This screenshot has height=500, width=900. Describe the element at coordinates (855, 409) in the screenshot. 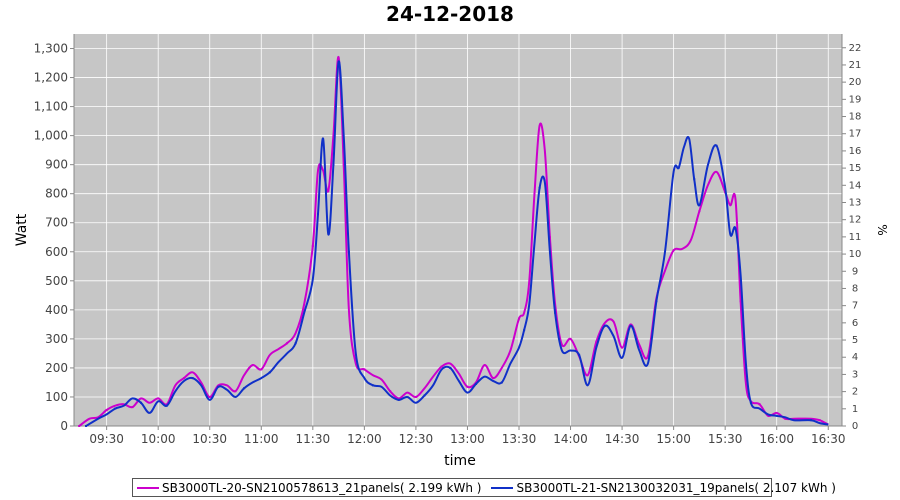

I see `y2-tick-label: 1` at that location.